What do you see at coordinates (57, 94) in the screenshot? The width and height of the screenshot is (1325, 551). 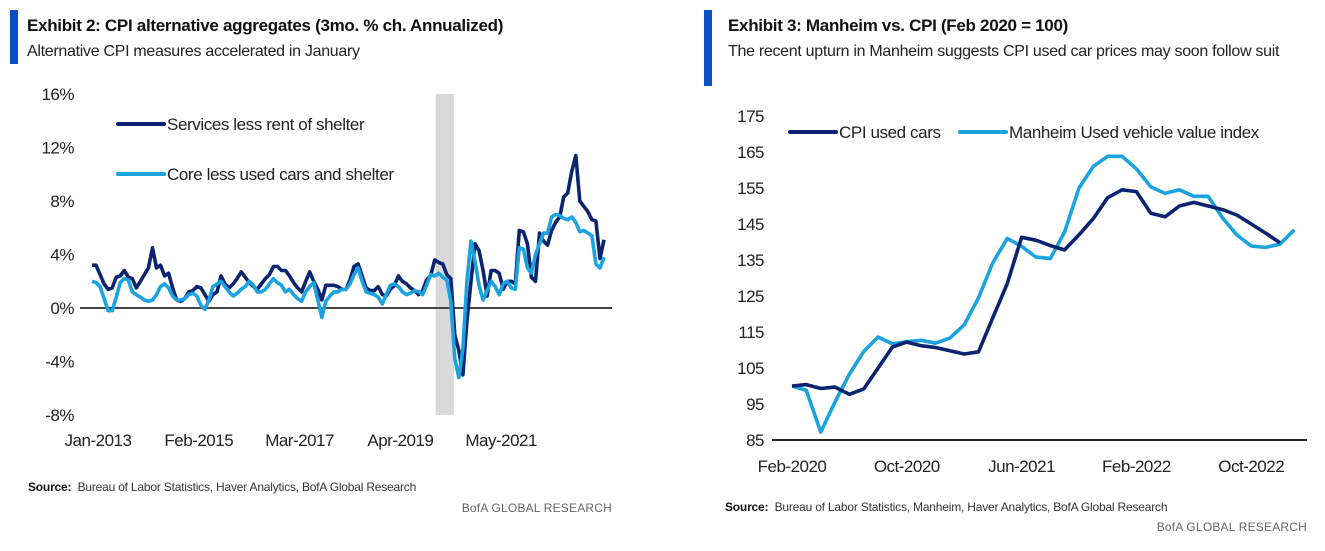 I see `y-tick-label: 16%` at bounding box center [57, 94].